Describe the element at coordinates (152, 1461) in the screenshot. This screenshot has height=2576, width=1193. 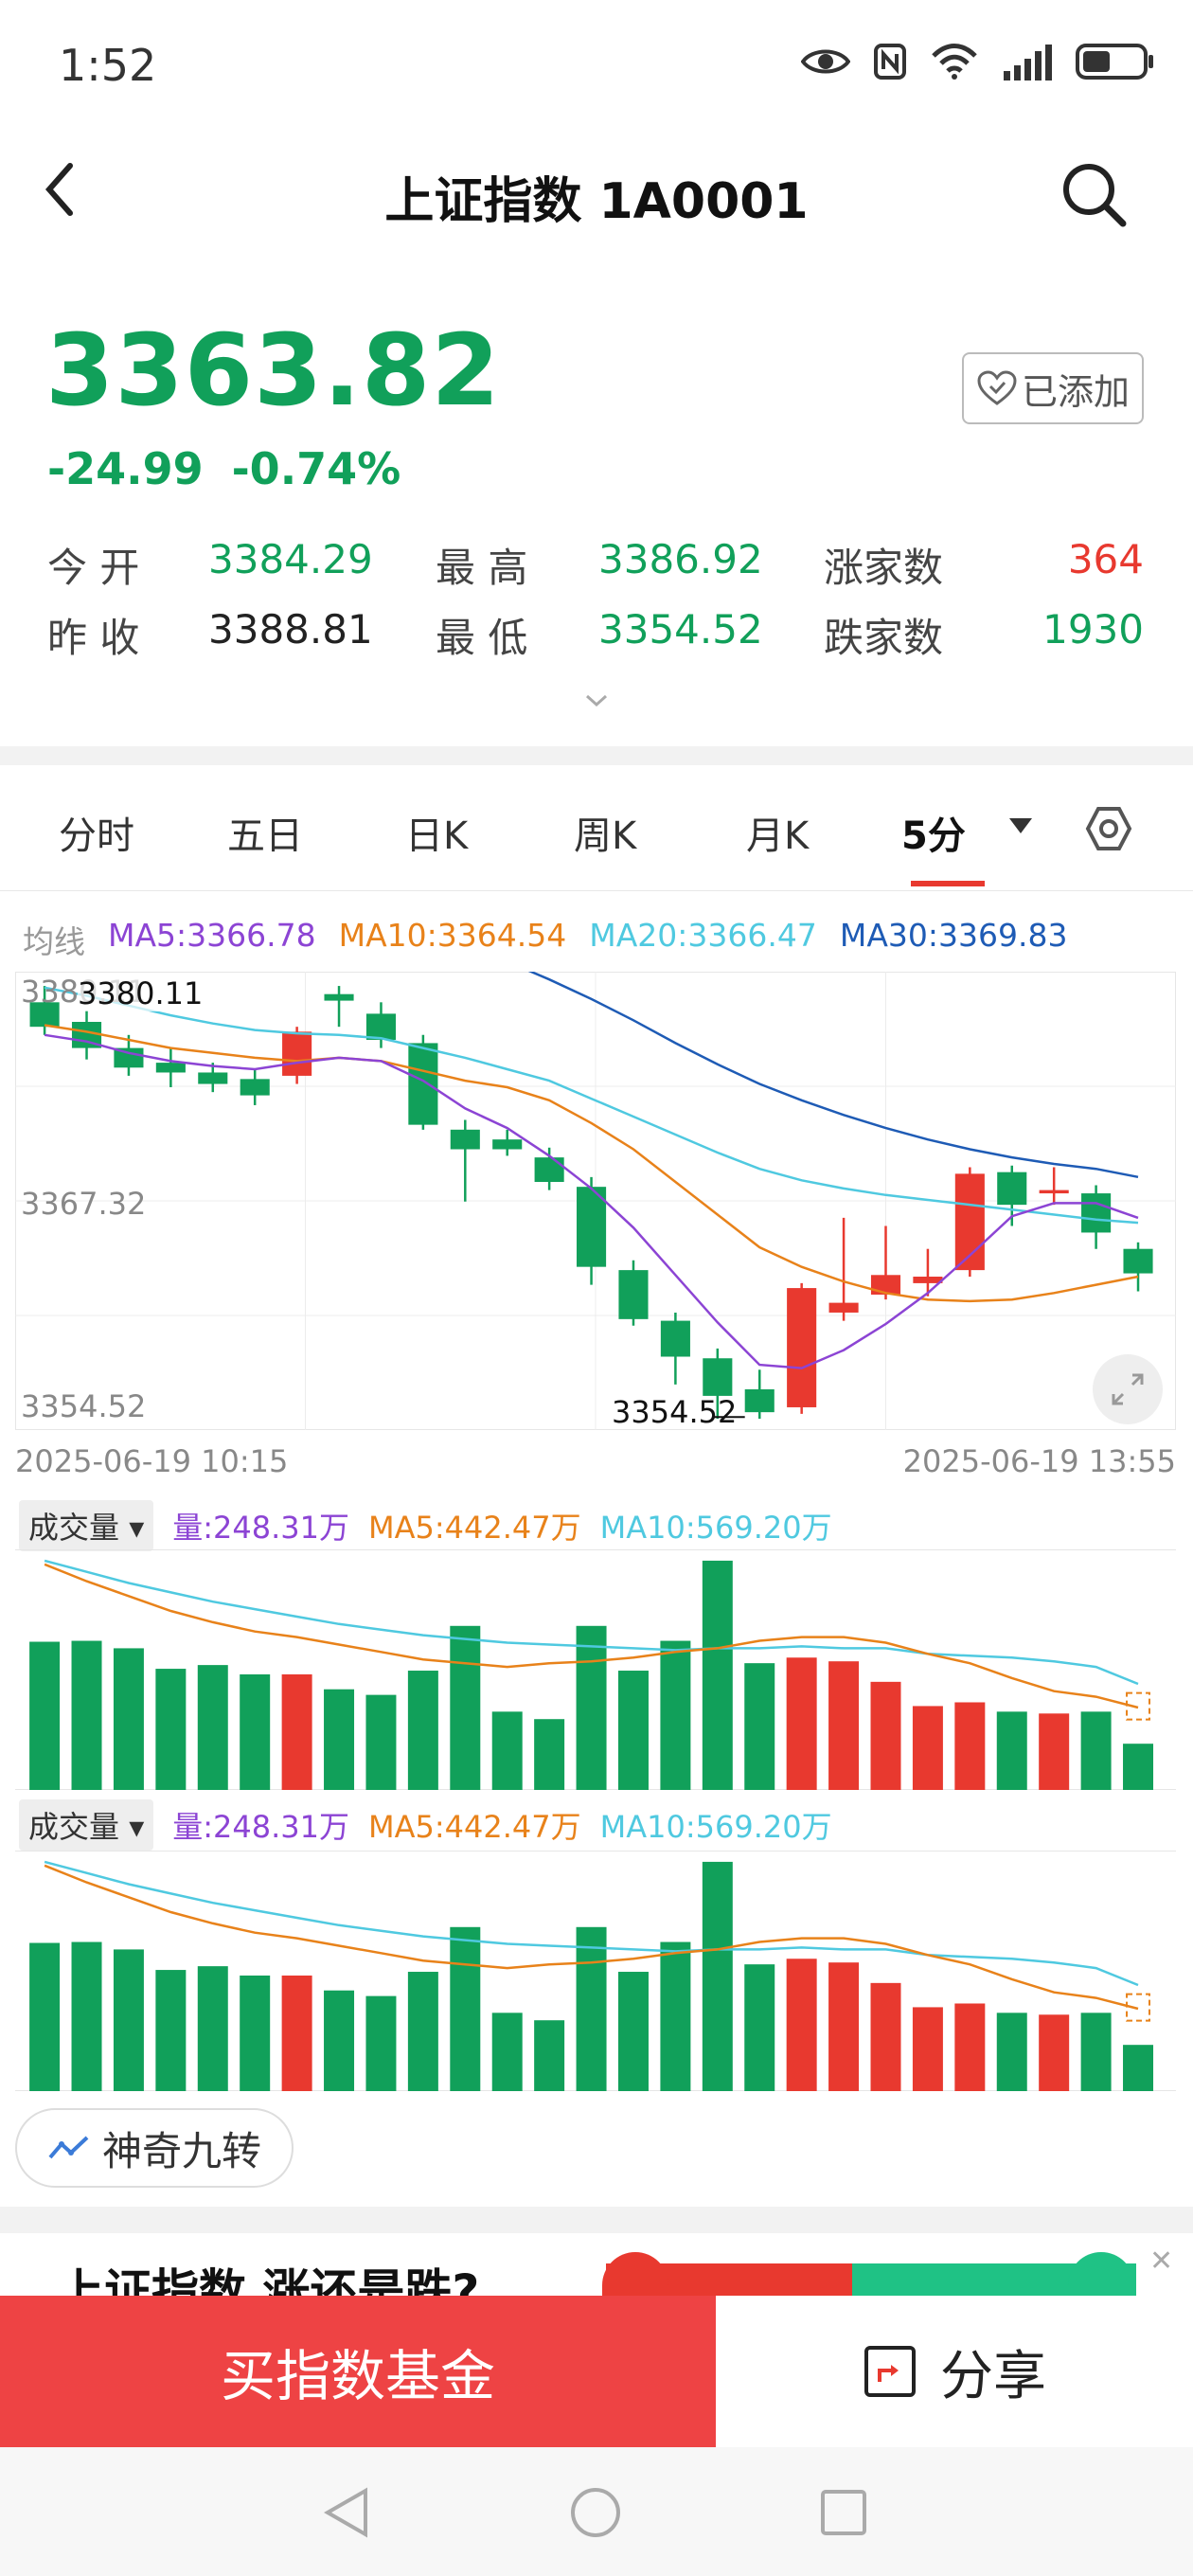
I see `time-axis-start: 2025-06-19 10:15` at that location.